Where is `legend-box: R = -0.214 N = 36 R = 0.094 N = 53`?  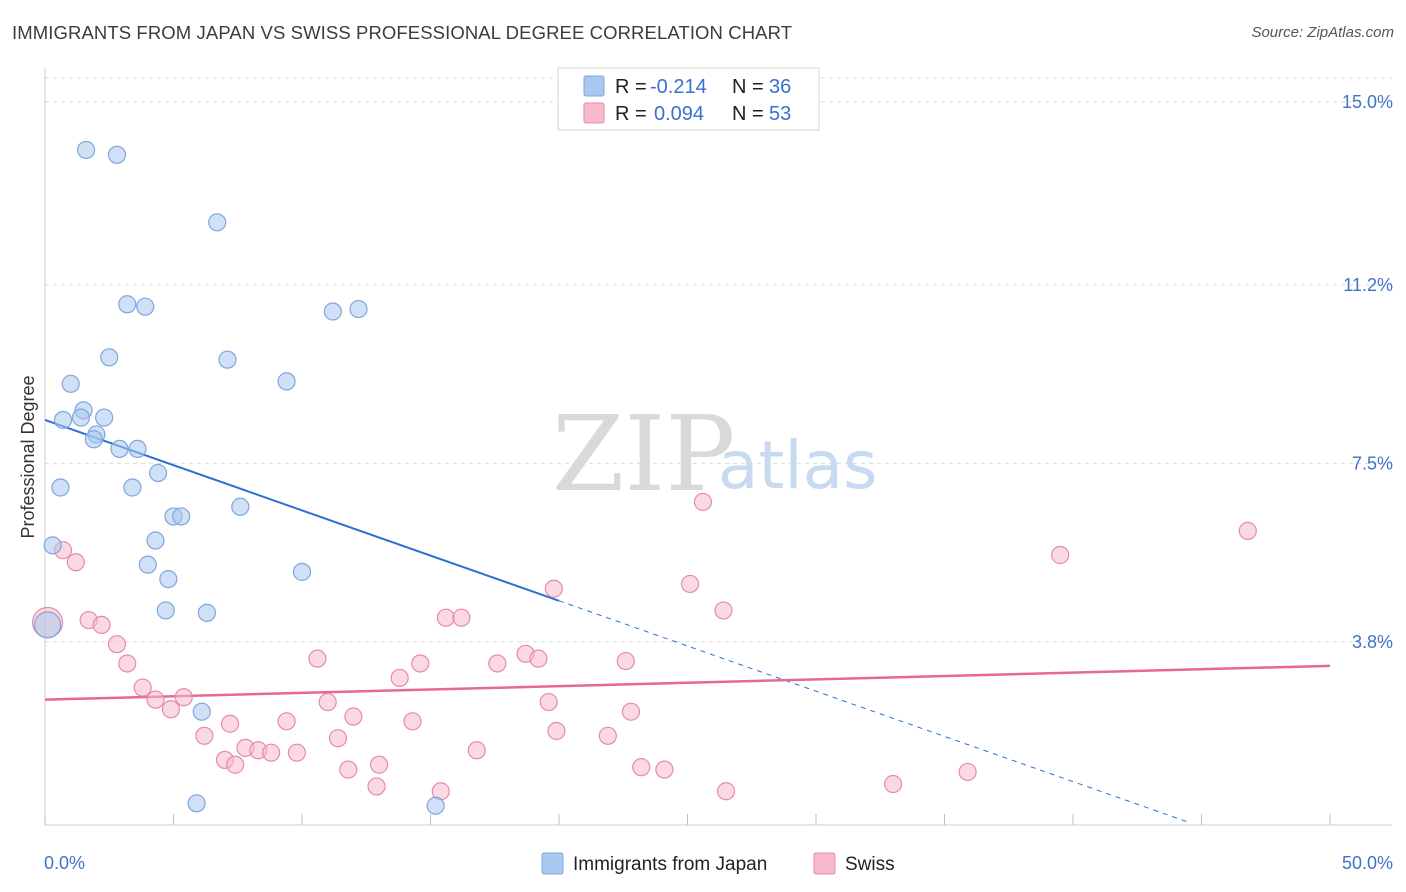 legend-box: R = -0.214 N = 36 R = 0.094 N = 53 is located at coordinates (688, 99).